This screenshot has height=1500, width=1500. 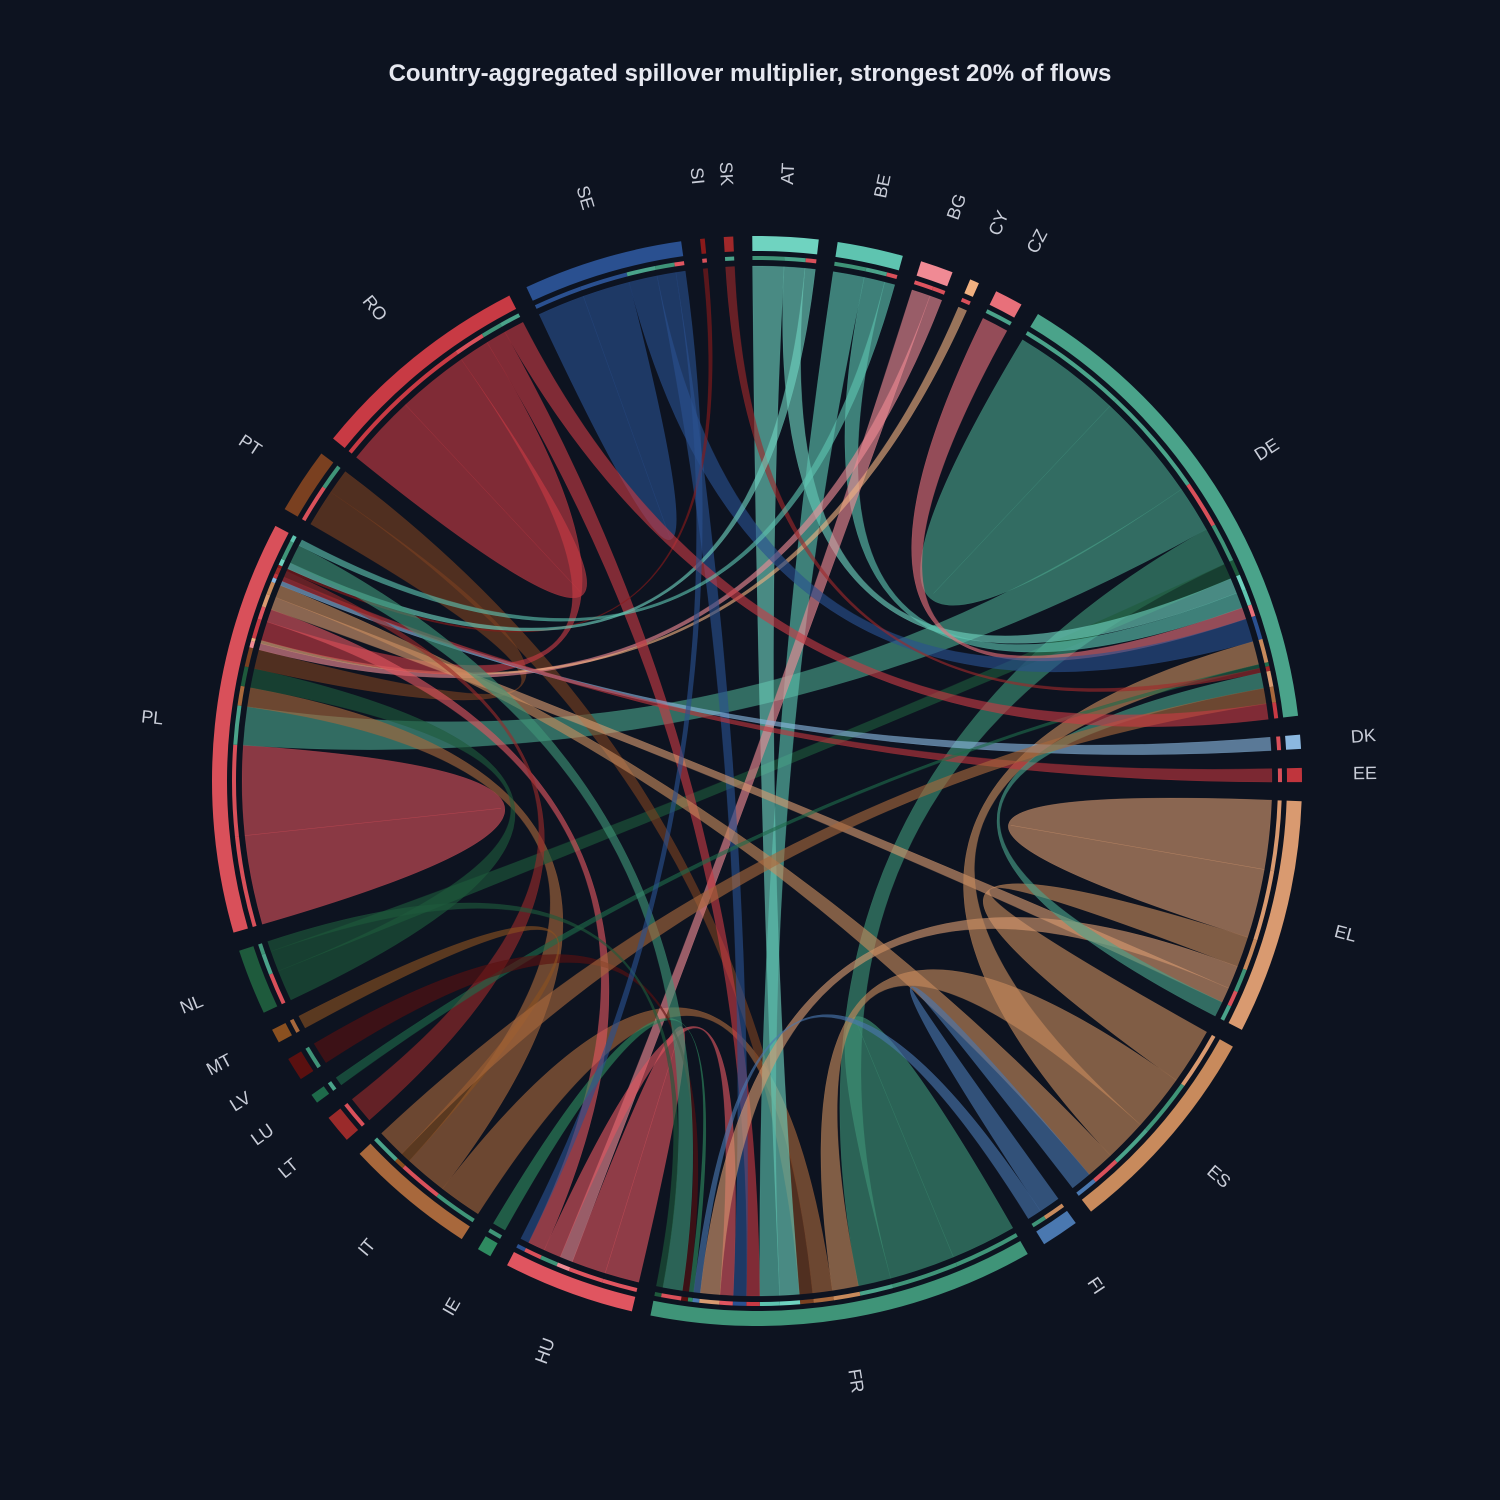 I want to click on country-label: FR, so click(x=856, y=1380).